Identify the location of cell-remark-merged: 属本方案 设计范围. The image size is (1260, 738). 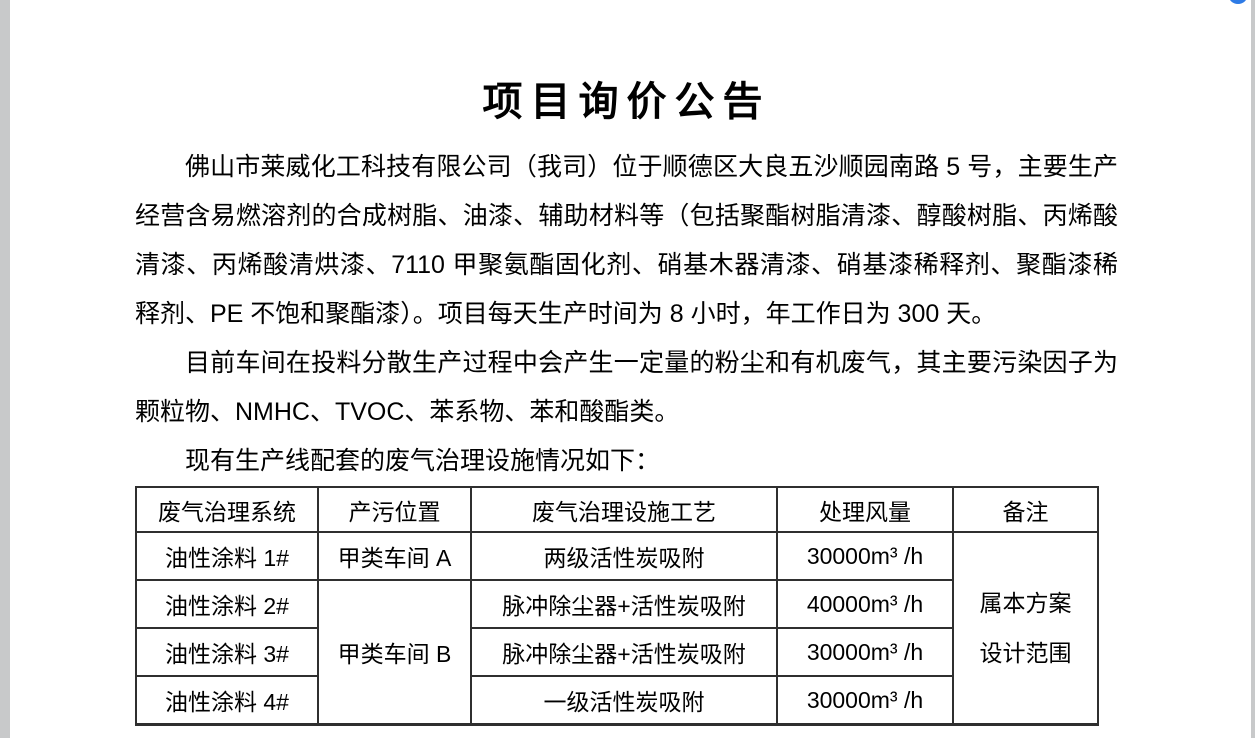
(1025, 628).